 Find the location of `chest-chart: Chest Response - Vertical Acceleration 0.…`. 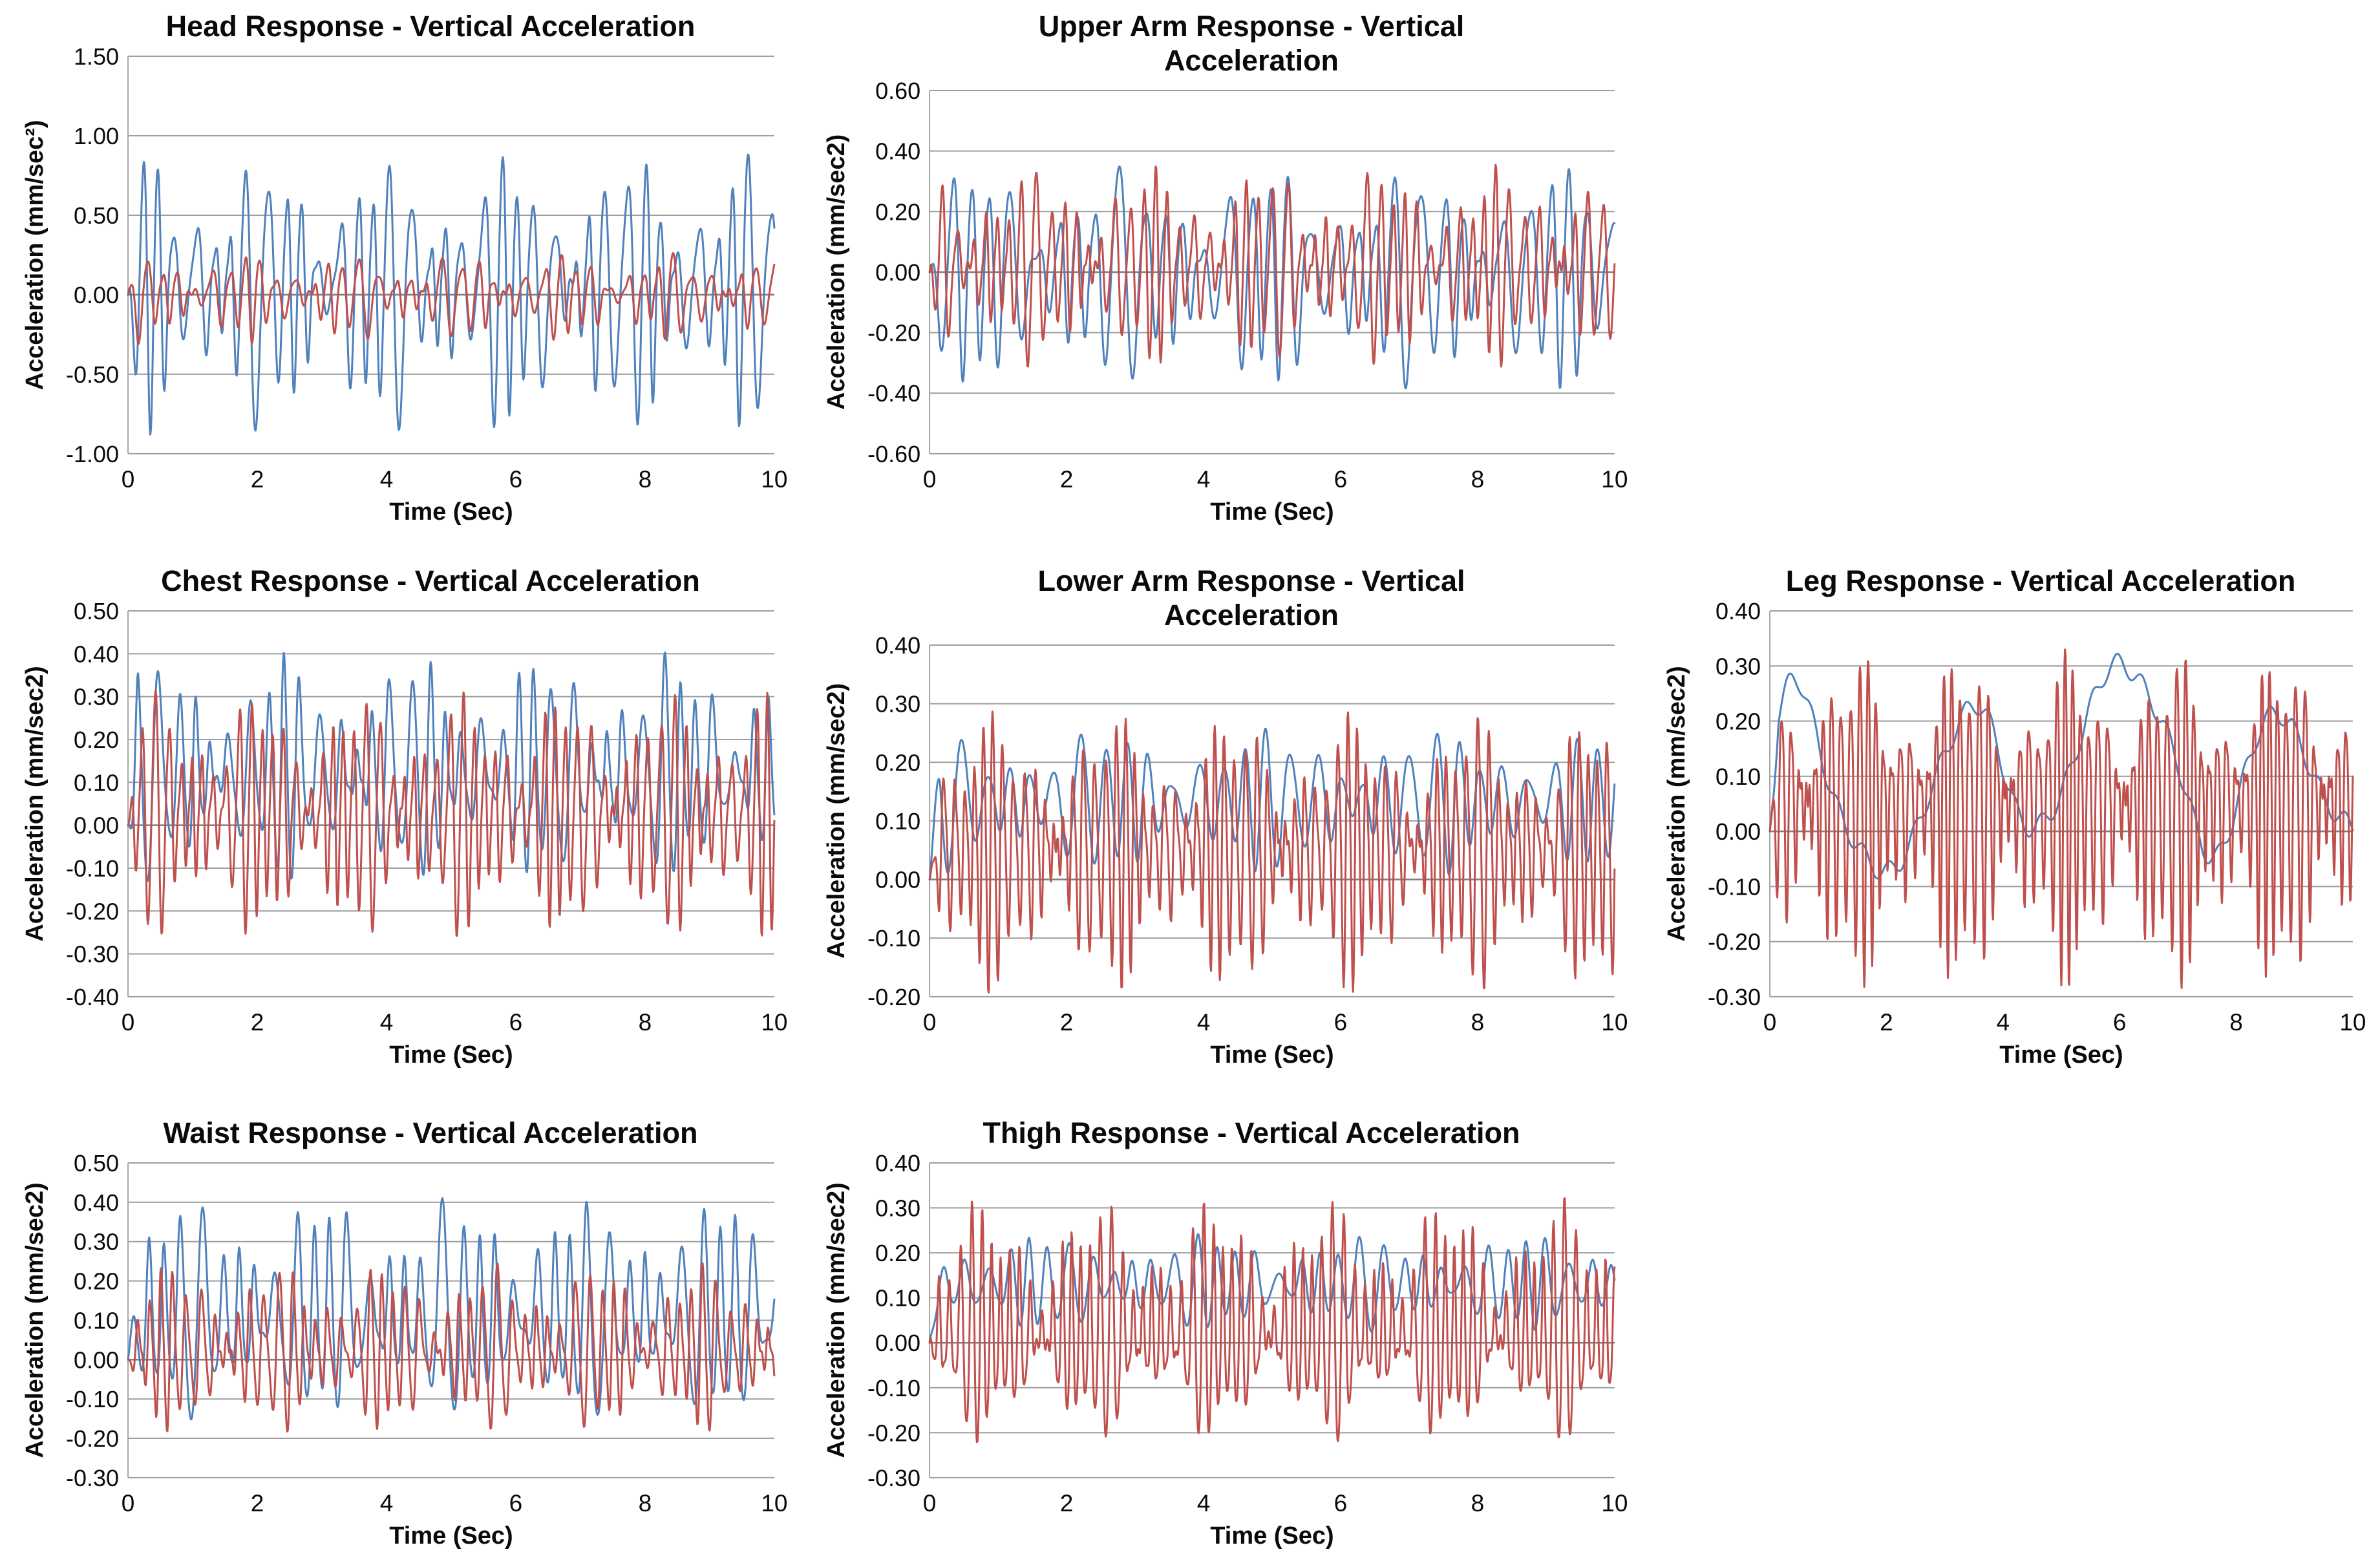

chest-chart: Chest Response - Vertical Acceleration 0.… is located at coordinates (404, 818).